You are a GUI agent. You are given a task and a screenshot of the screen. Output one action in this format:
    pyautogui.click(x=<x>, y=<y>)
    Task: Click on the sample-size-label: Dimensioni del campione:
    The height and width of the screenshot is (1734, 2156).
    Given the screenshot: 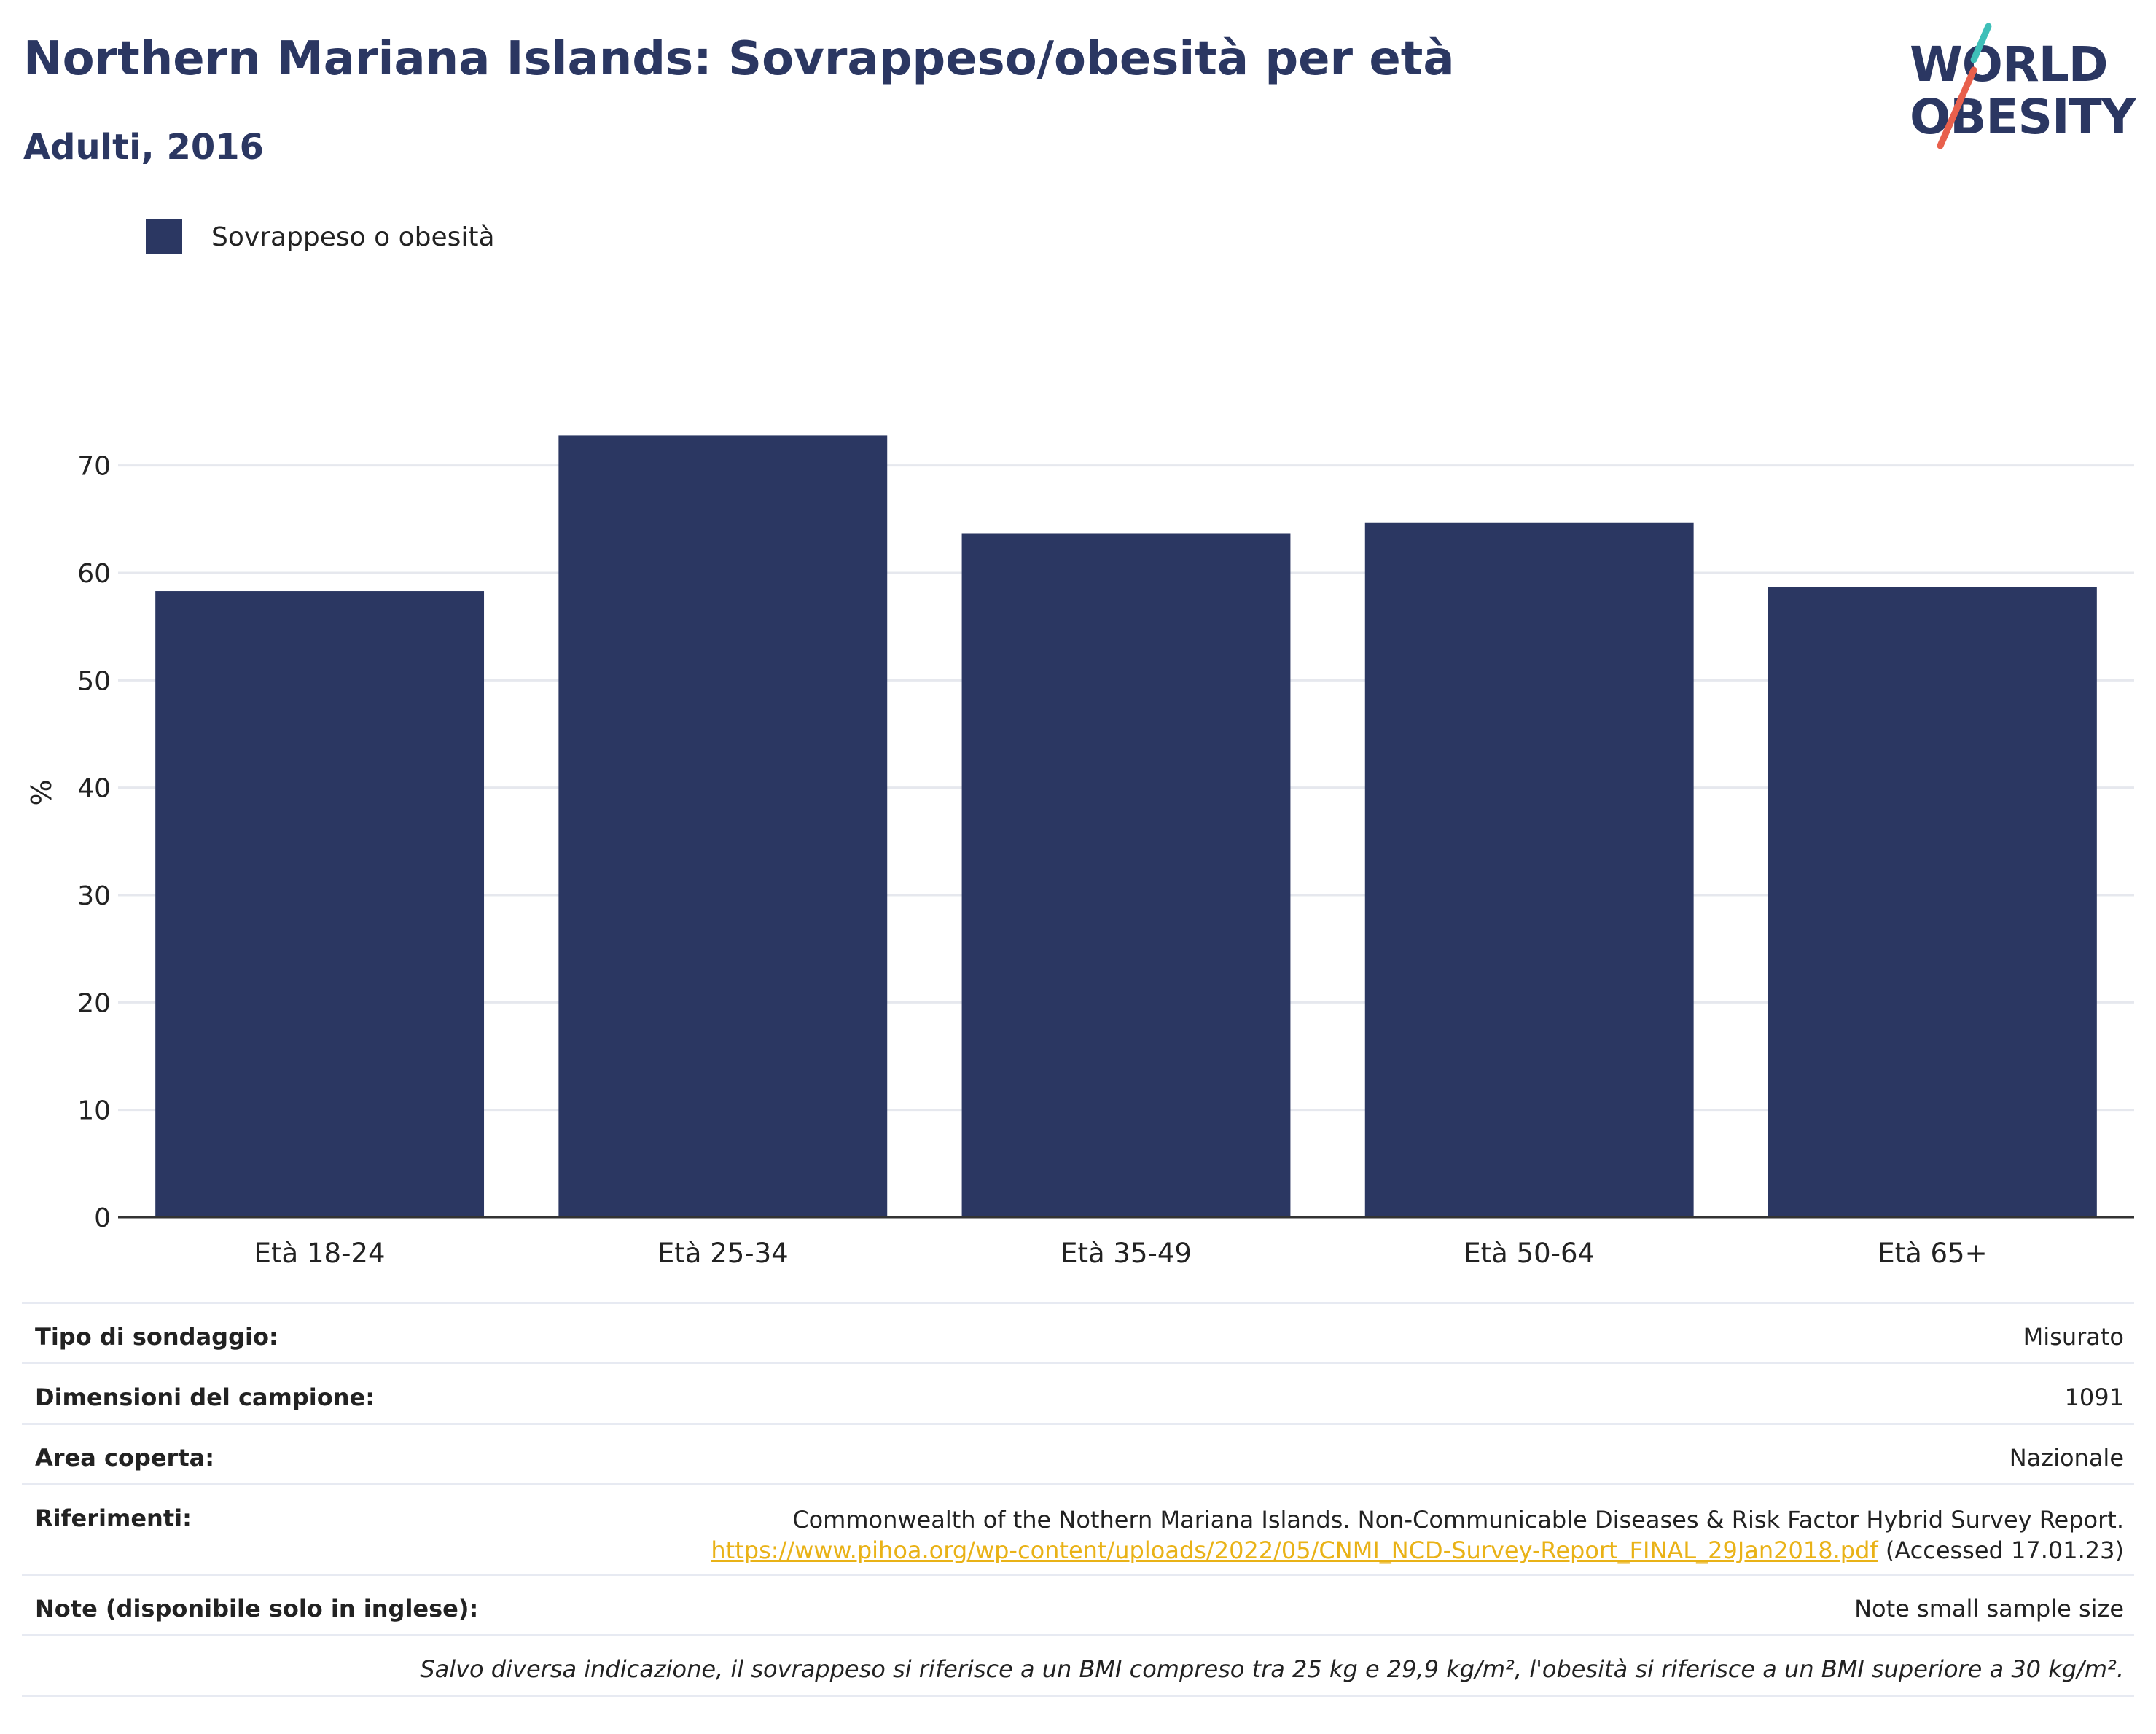 What is the action you would take?
    pyautogui.click(x=205, y=1397)
    